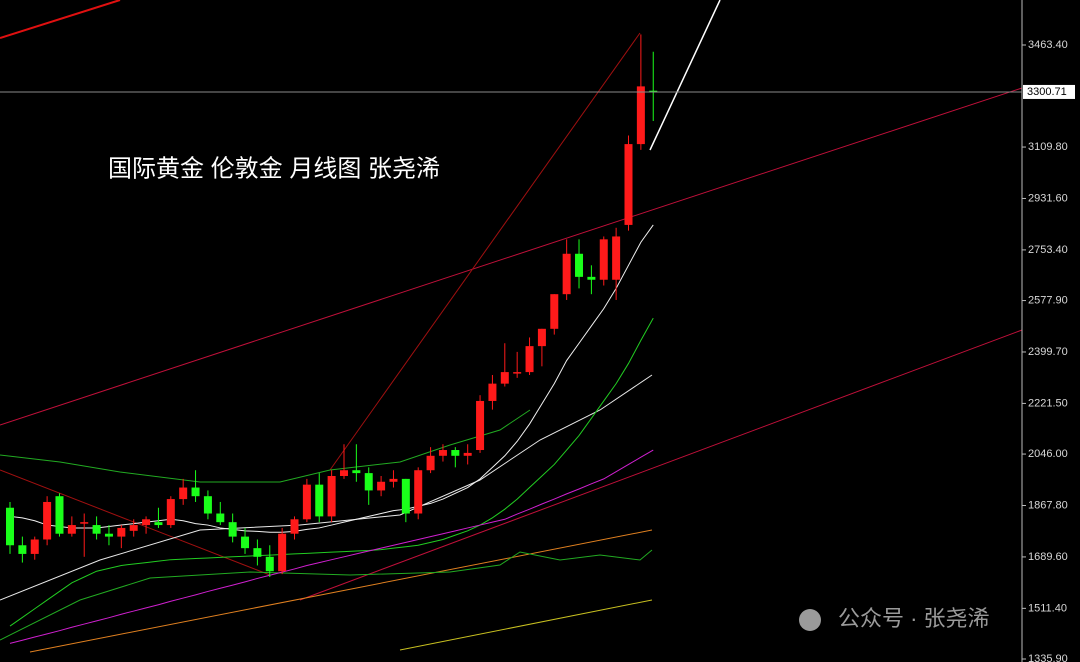 The image size is (1080, 662). What do you see at coordinates (1048, 505) in the screenshot?
I see `y-tick-label: 1867.80` at bounding box center [1048, 505].